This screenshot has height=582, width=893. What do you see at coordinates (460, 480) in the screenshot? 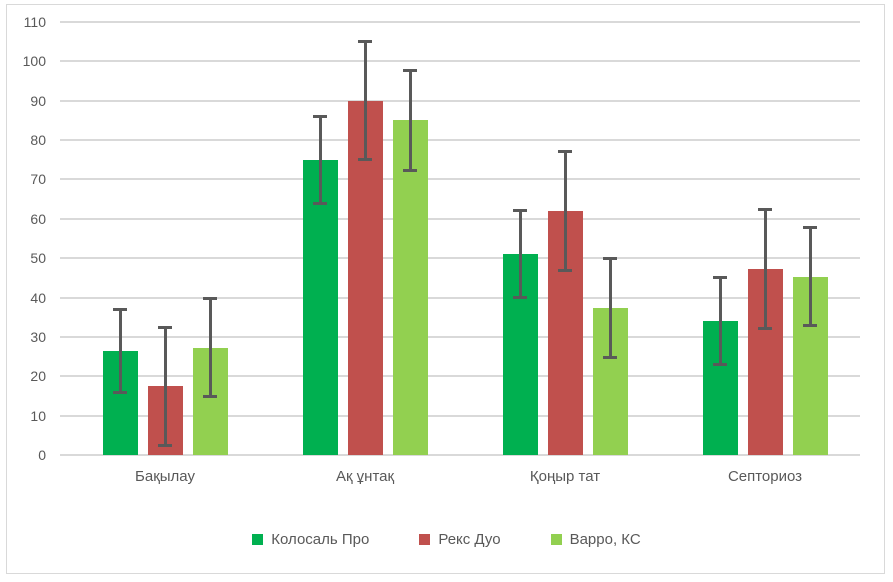
I see `x-axis-labels: Бақылау Ақ ұнтақ Қоңыр тат Септориоз` at bounding box center [460, 480].